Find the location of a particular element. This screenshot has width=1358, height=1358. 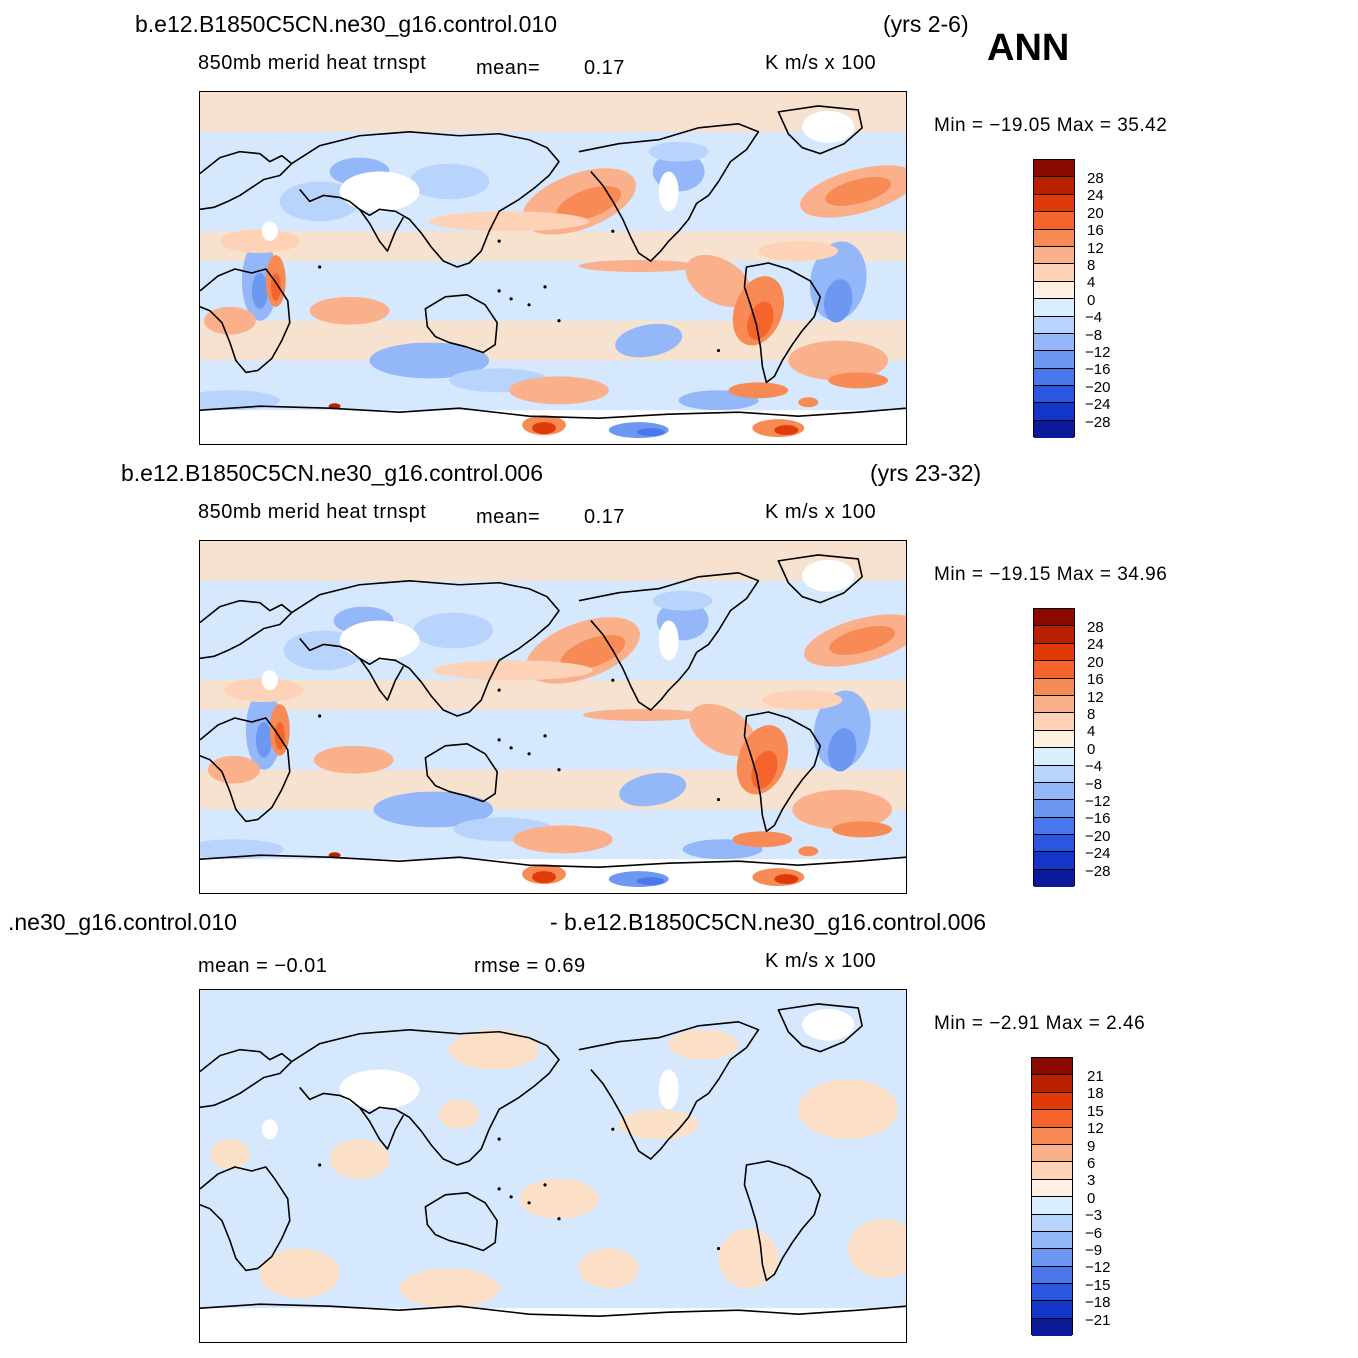

panel1-colorbar is located at coordinates (1054, 299).